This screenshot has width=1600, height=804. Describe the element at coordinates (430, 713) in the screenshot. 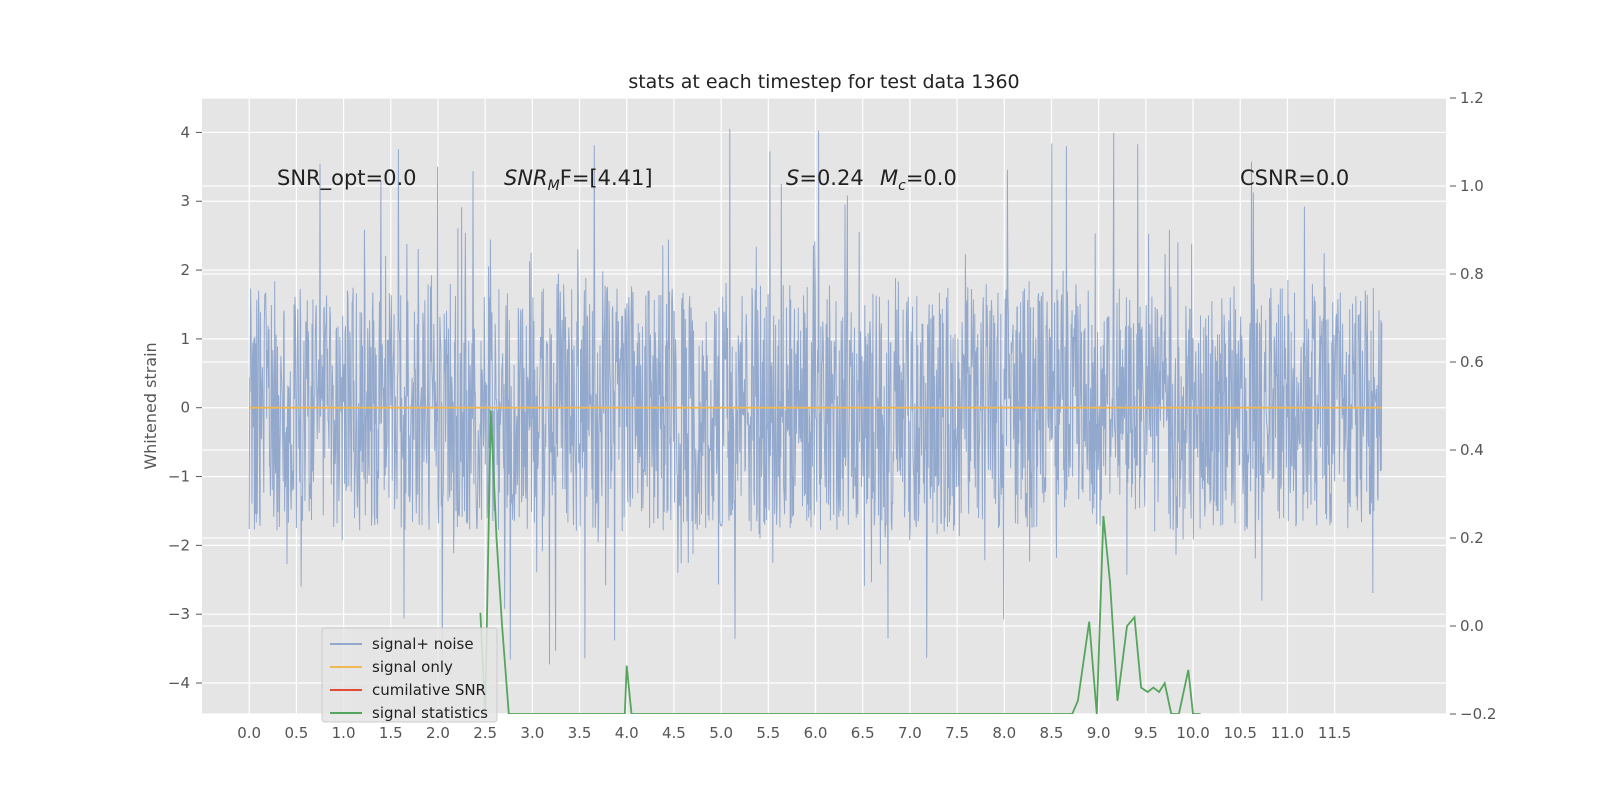

I see `legend-label: signal statistics` at that location.